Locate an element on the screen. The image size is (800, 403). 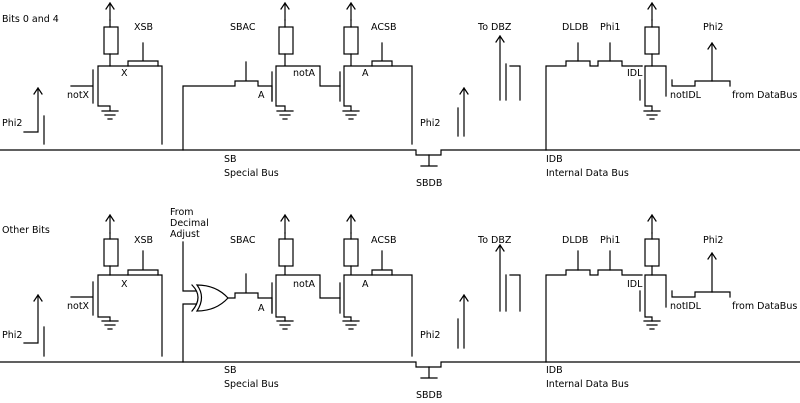
decimal-adjust-xor: From Decimal Adjust SBAC A is located at coordinates (221, 285).